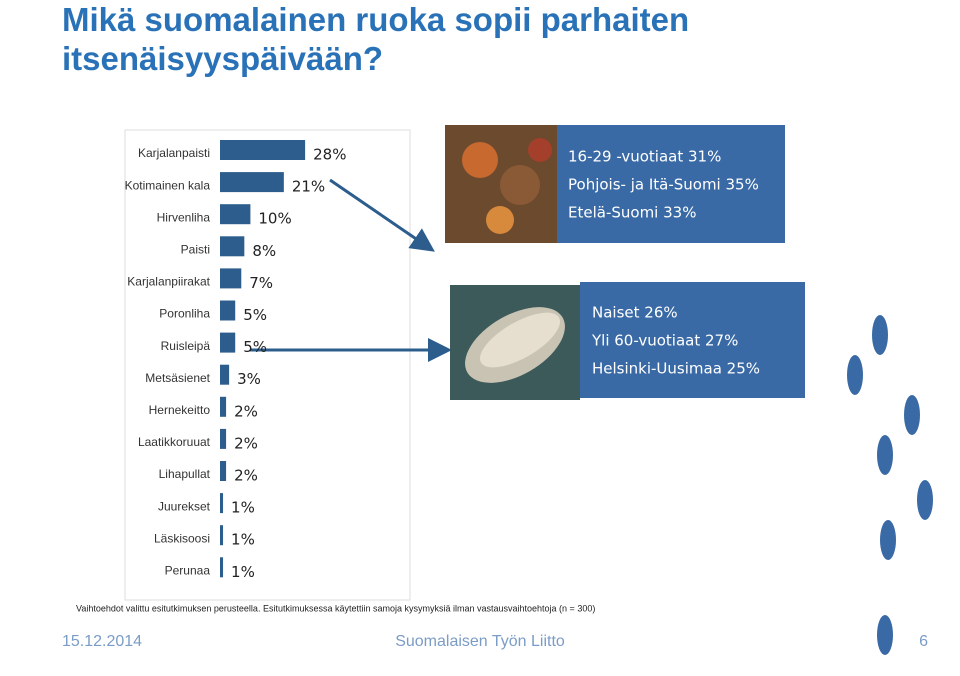 This screenshot has height=676, width=960. What do you see at coordinates (177, 378) in the screenshot?
I see `category-label: Metsäsienet` at bounding box center [177, 378].